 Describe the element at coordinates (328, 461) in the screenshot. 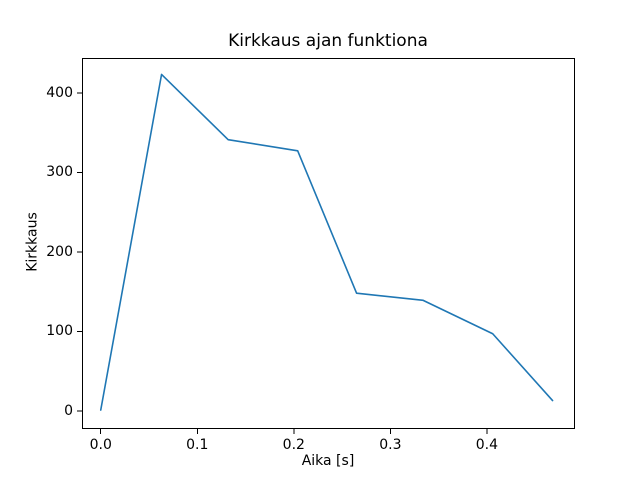

I see `x-axis-label: Aika [s]` at that location.